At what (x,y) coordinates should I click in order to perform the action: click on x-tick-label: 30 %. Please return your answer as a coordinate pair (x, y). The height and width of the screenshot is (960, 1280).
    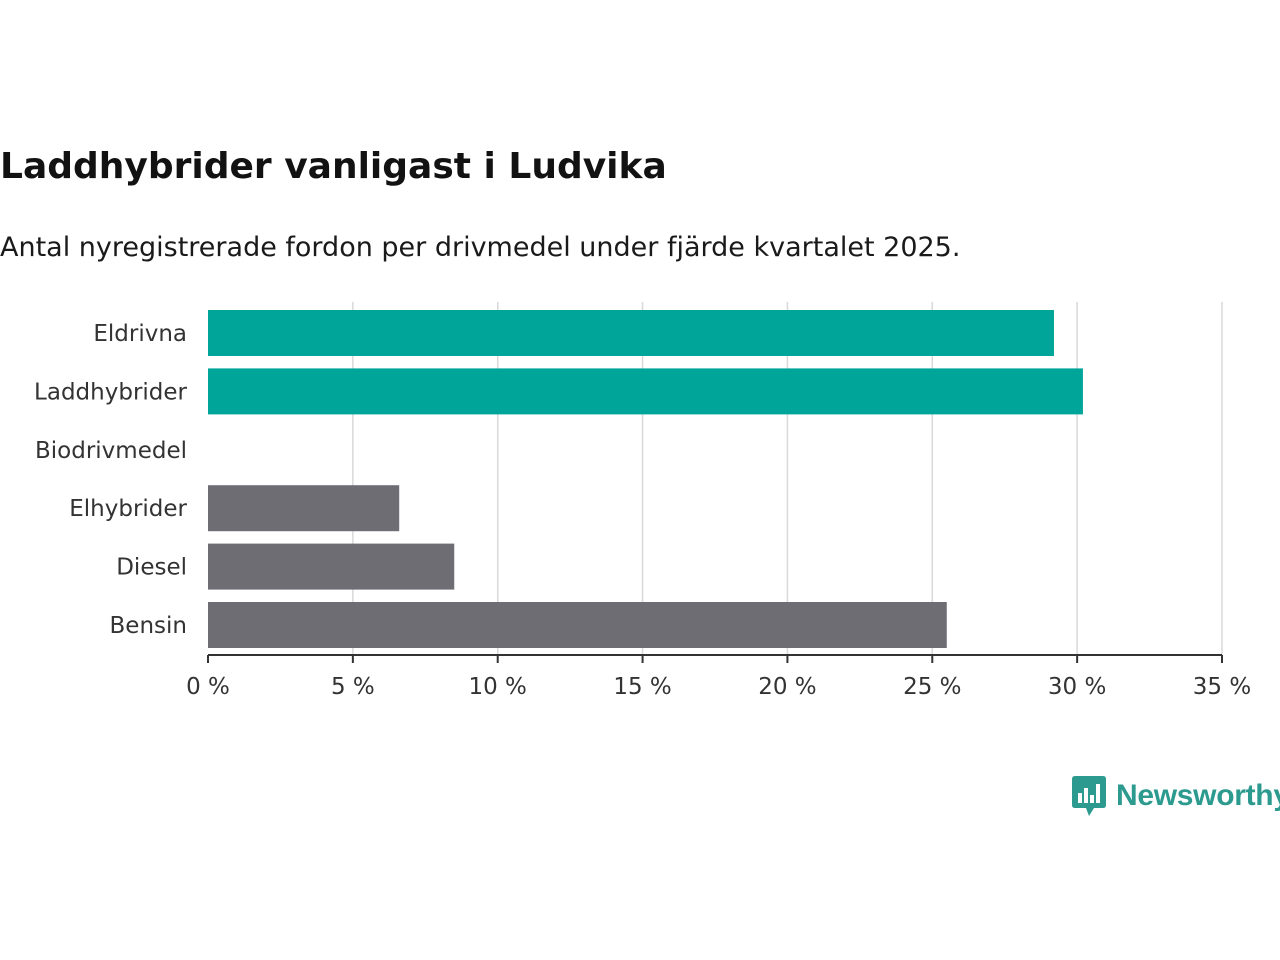
    Looking at the image, I should click on (1077, 687).